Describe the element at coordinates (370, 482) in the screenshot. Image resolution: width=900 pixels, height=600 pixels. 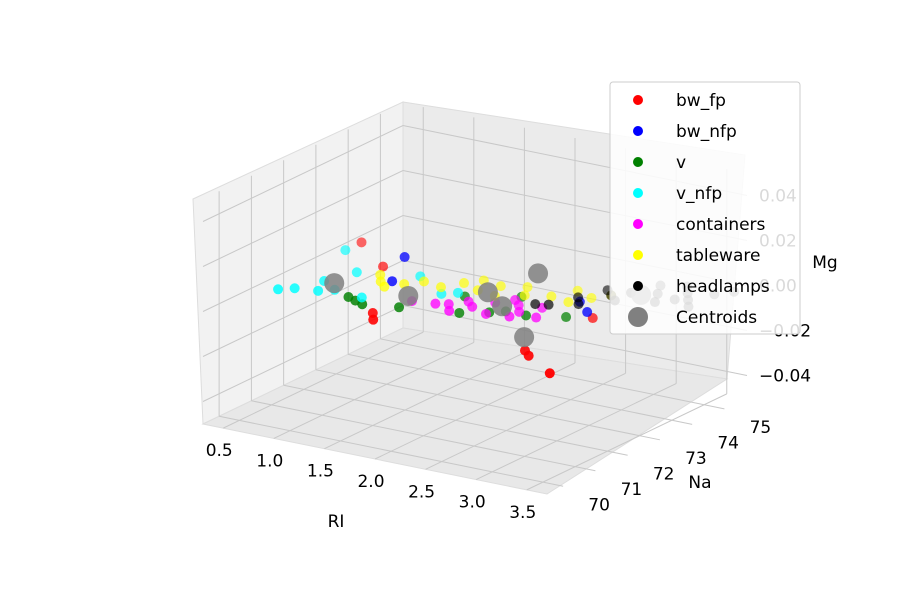
I see `x-tick-label: 2.0` at that location.